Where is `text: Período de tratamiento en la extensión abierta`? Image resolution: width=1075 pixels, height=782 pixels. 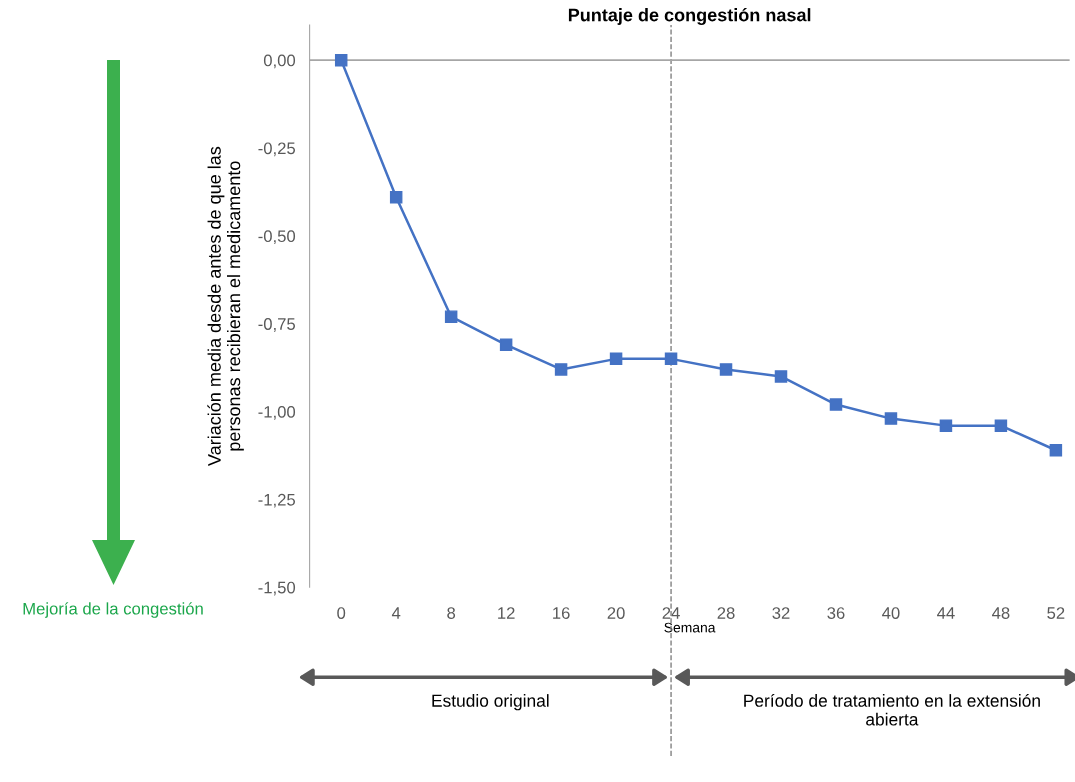
text: Período de tratamiento en la extensión abierta is located at coordinates (892, 709).